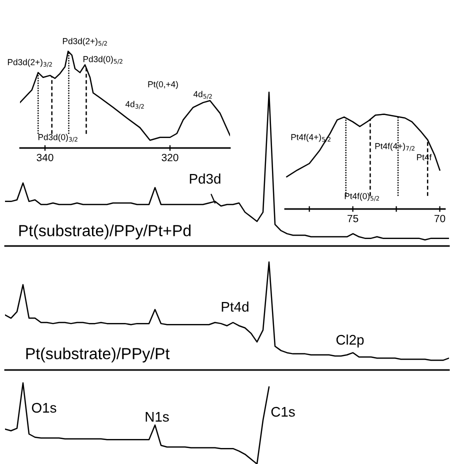  I want to click on annotation: Pd3d, so click(205, 179).